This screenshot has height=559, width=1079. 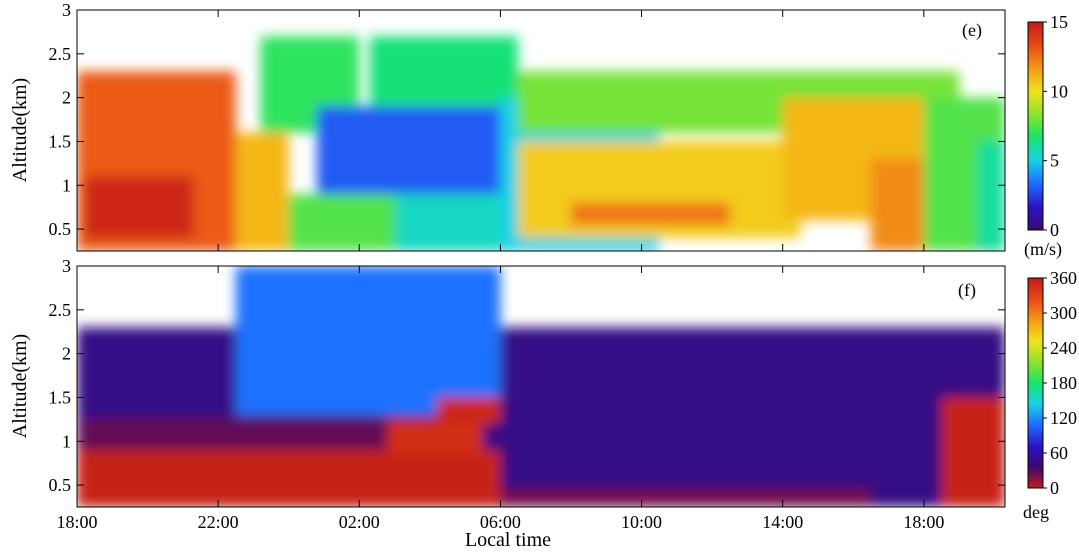 What do you see at coordinates (508, 540) in the screenshot?
I see `panel-f-x-axis-label: Local time` at bounding box center [508, 540].